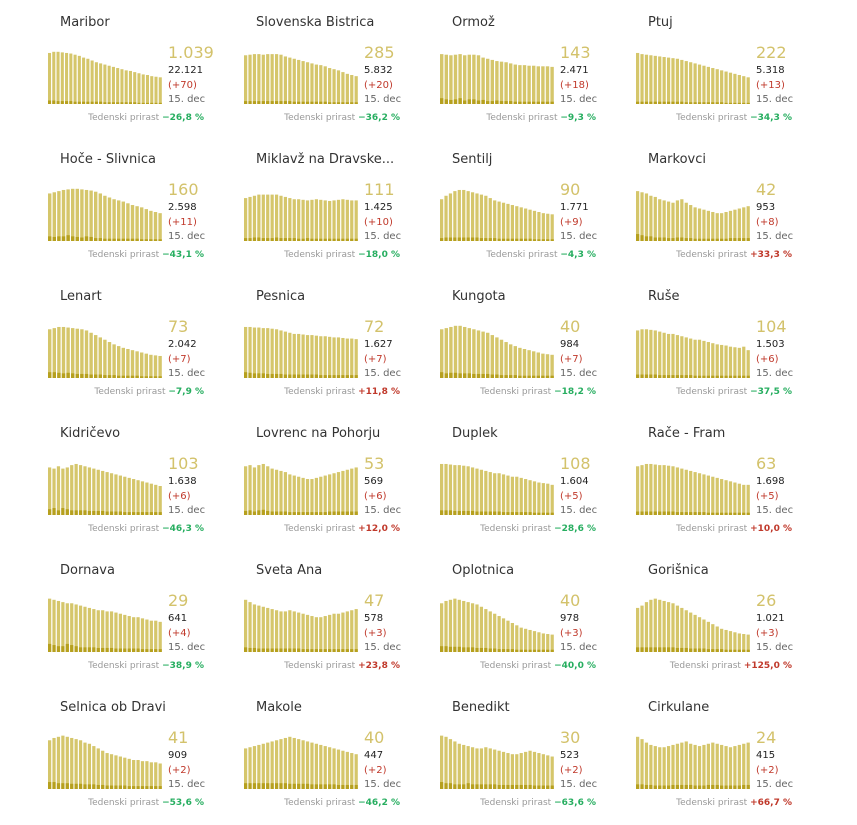 This screenshot has width=857, height=825. What do you see at coordinates (179, 633) in the screenshot?
I see `daily-delta-value: (+4)` at bounding box center [179, 633].